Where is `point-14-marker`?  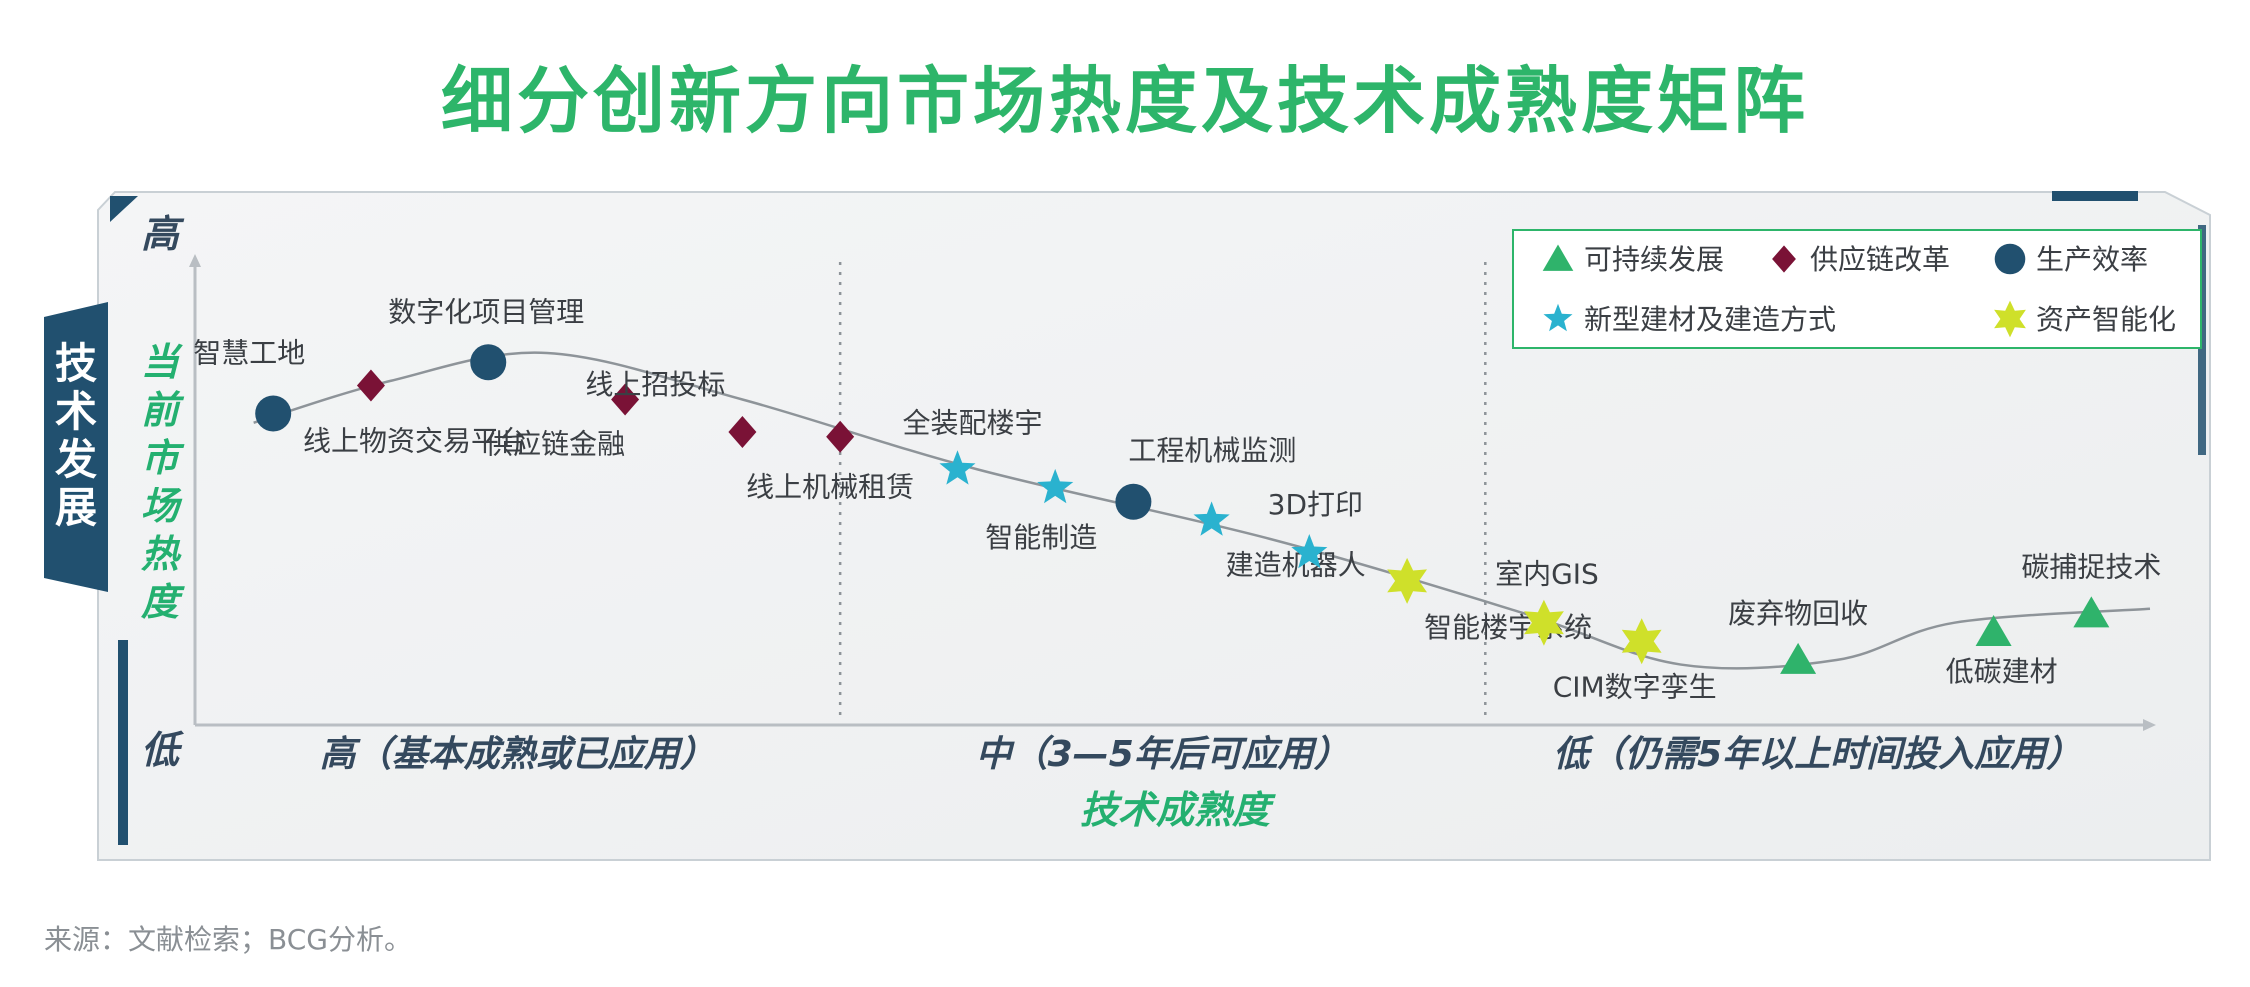
point-14-marker is located at coordinates (1641, 641).